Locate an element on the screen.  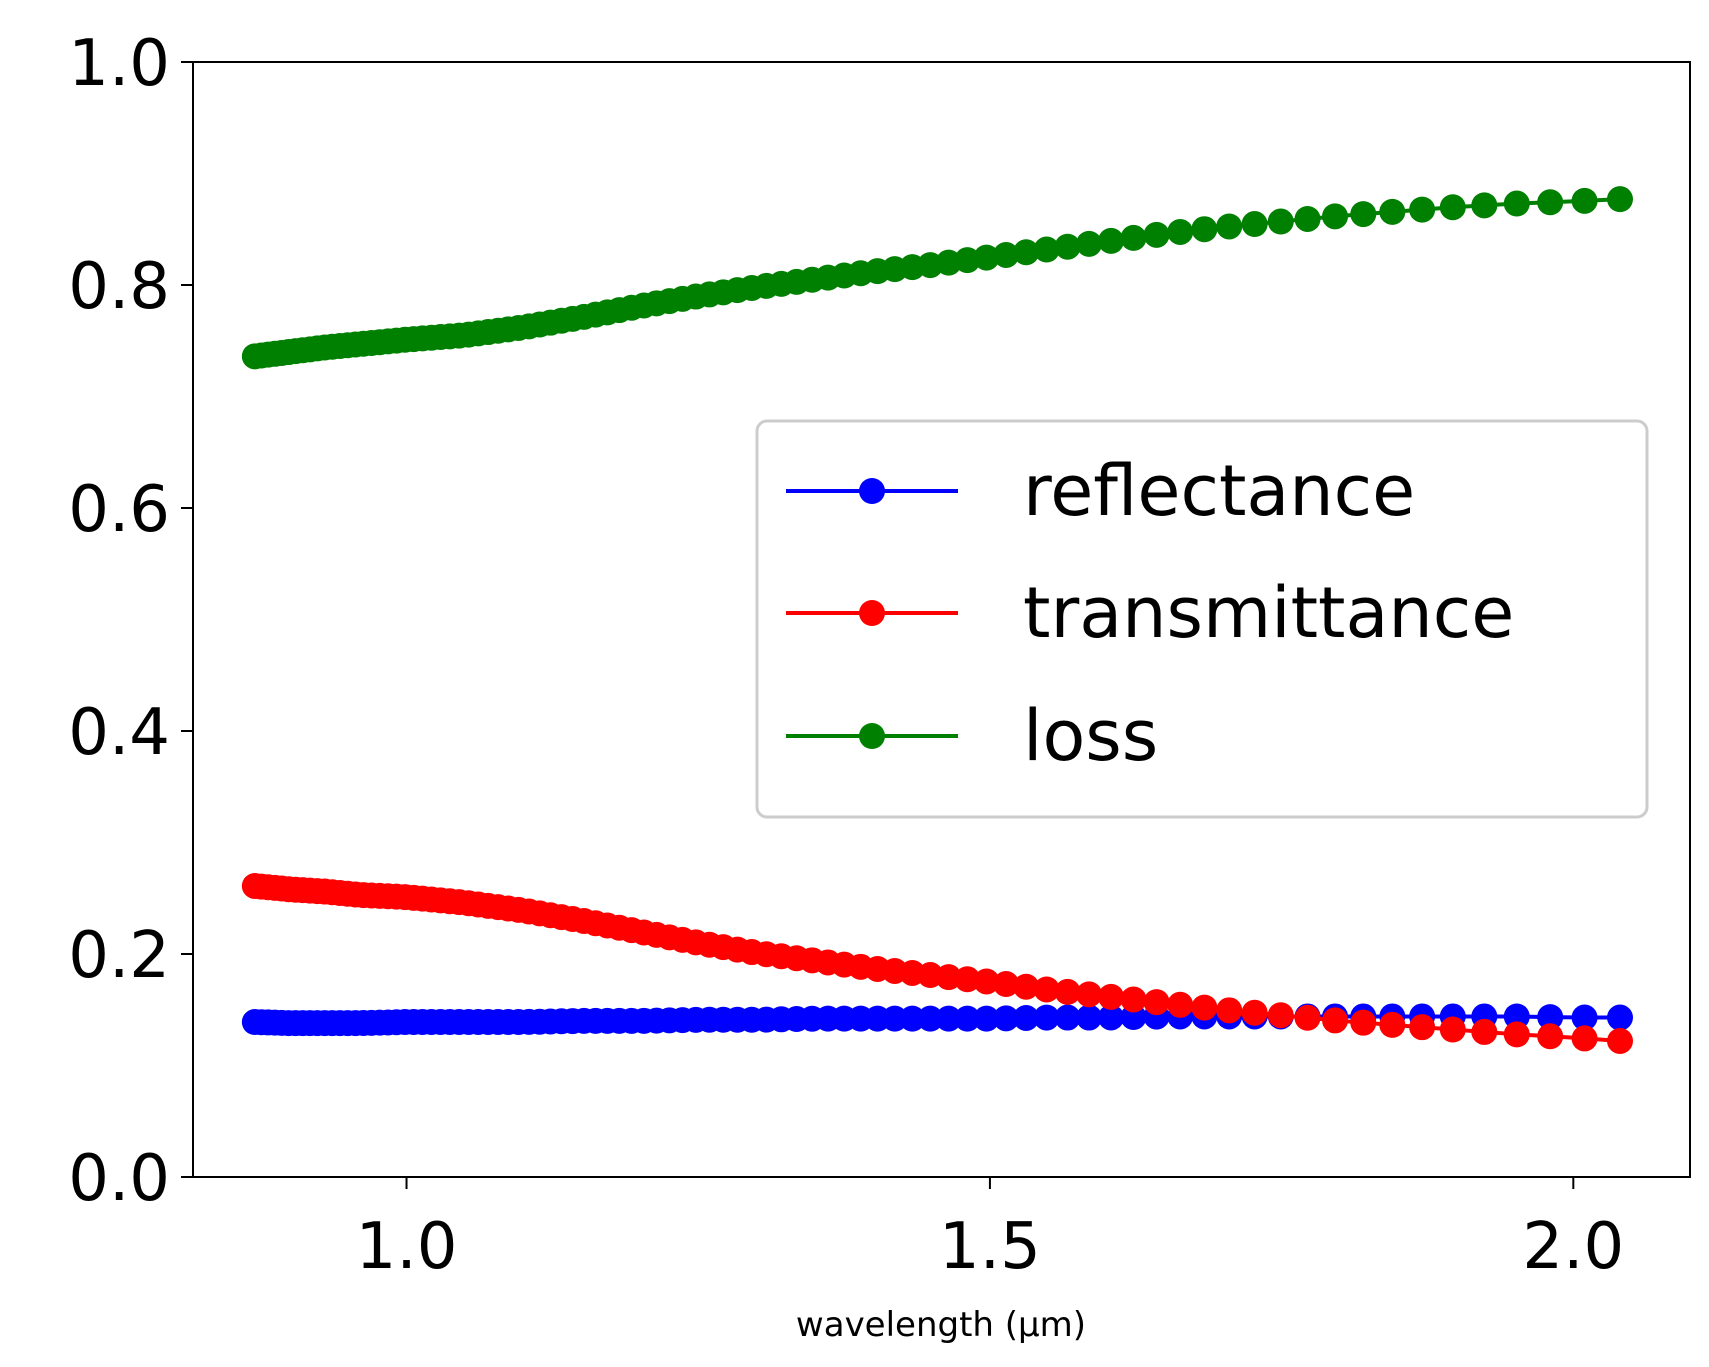
legend-marker-reflectance is located at coordinates (872, 491).